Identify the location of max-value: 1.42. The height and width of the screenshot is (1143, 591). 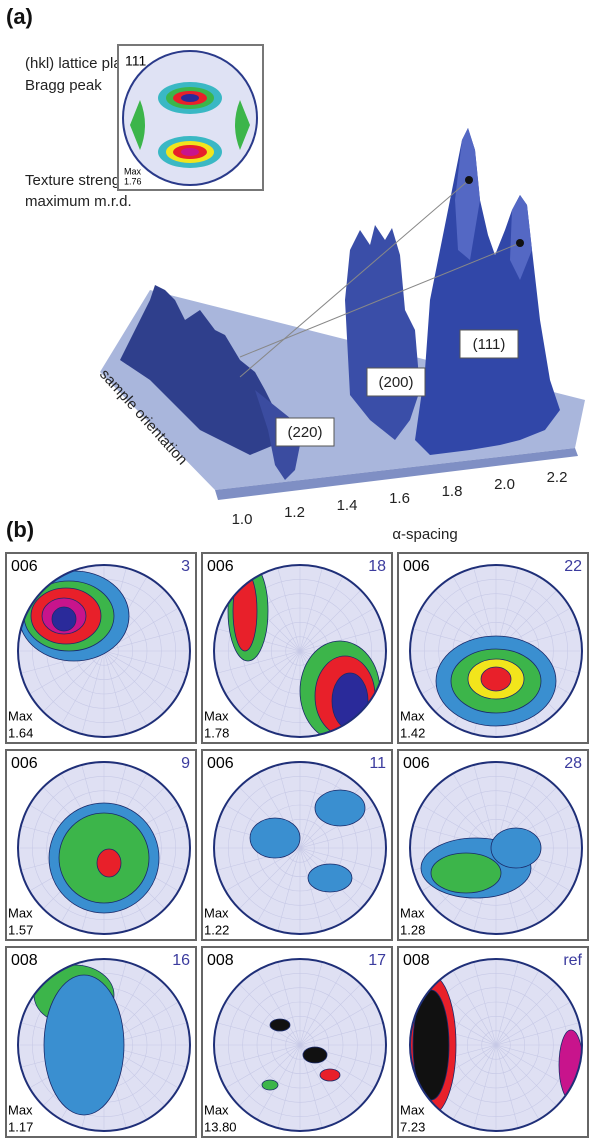
(412, 732).